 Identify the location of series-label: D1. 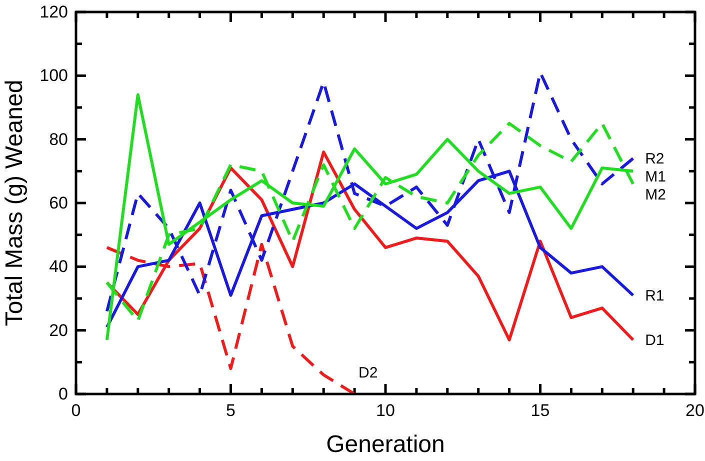
(654, 341).